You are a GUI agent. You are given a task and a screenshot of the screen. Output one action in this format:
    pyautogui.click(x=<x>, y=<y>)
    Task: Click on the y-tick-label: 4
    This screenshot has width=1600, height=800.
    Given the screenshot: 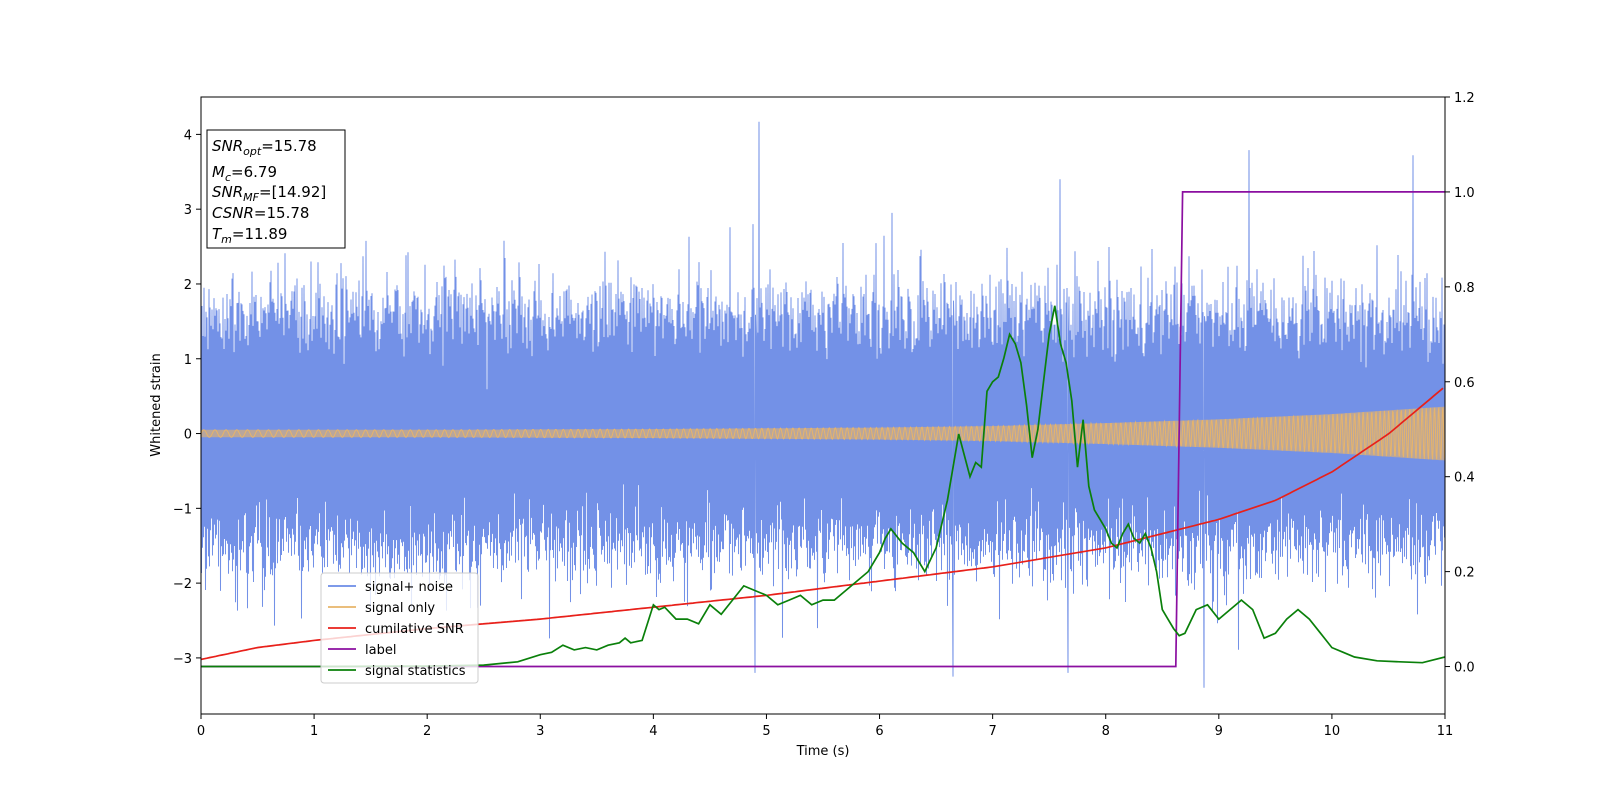 What is the action you would take?
    pyautogui.click(x=188, y=135)
    